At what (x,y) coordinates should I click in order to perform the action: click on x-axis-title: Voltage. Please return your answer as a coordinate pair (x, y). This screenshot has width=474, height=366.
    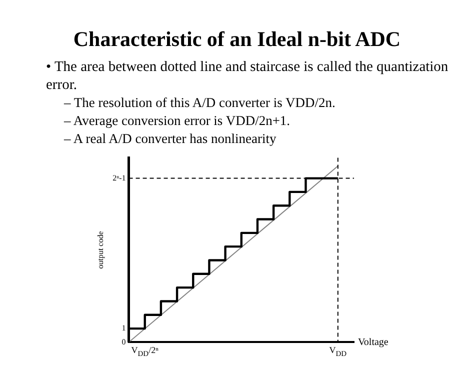
    Looking at the image, I should click on (373, 342).